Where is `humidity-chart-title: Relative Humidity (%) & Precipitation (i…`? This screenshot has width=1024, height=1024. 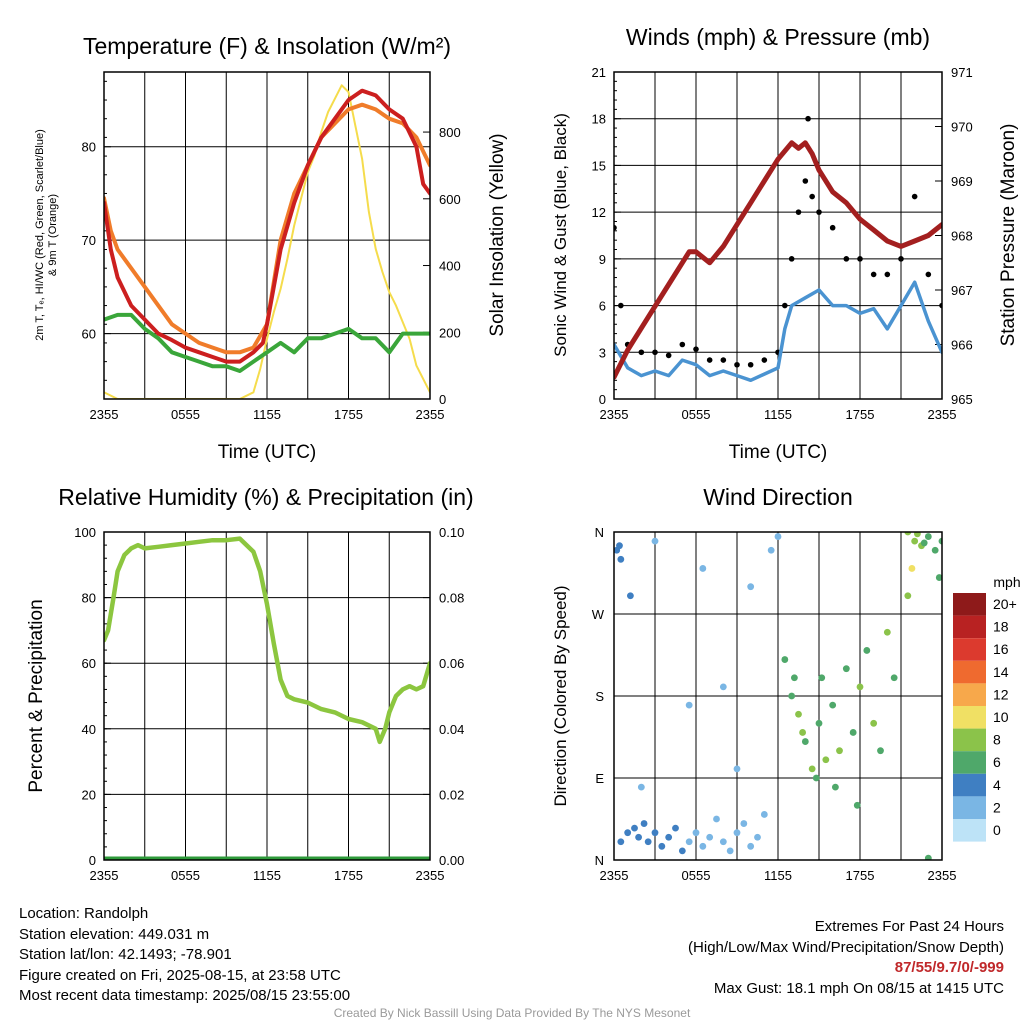 humidity-chart-title: Relative Humidity (%) & Precipitation (i… is located at coordinates (265, 497).